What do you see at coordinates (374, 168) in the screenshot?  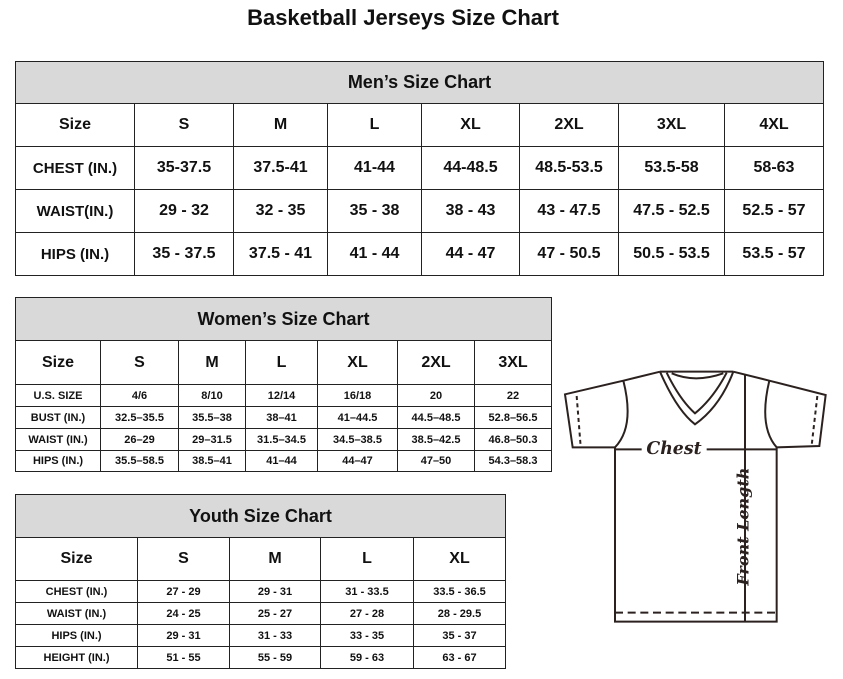 I see `measurement-cell: 41-44` at bounding box center [374, 168].